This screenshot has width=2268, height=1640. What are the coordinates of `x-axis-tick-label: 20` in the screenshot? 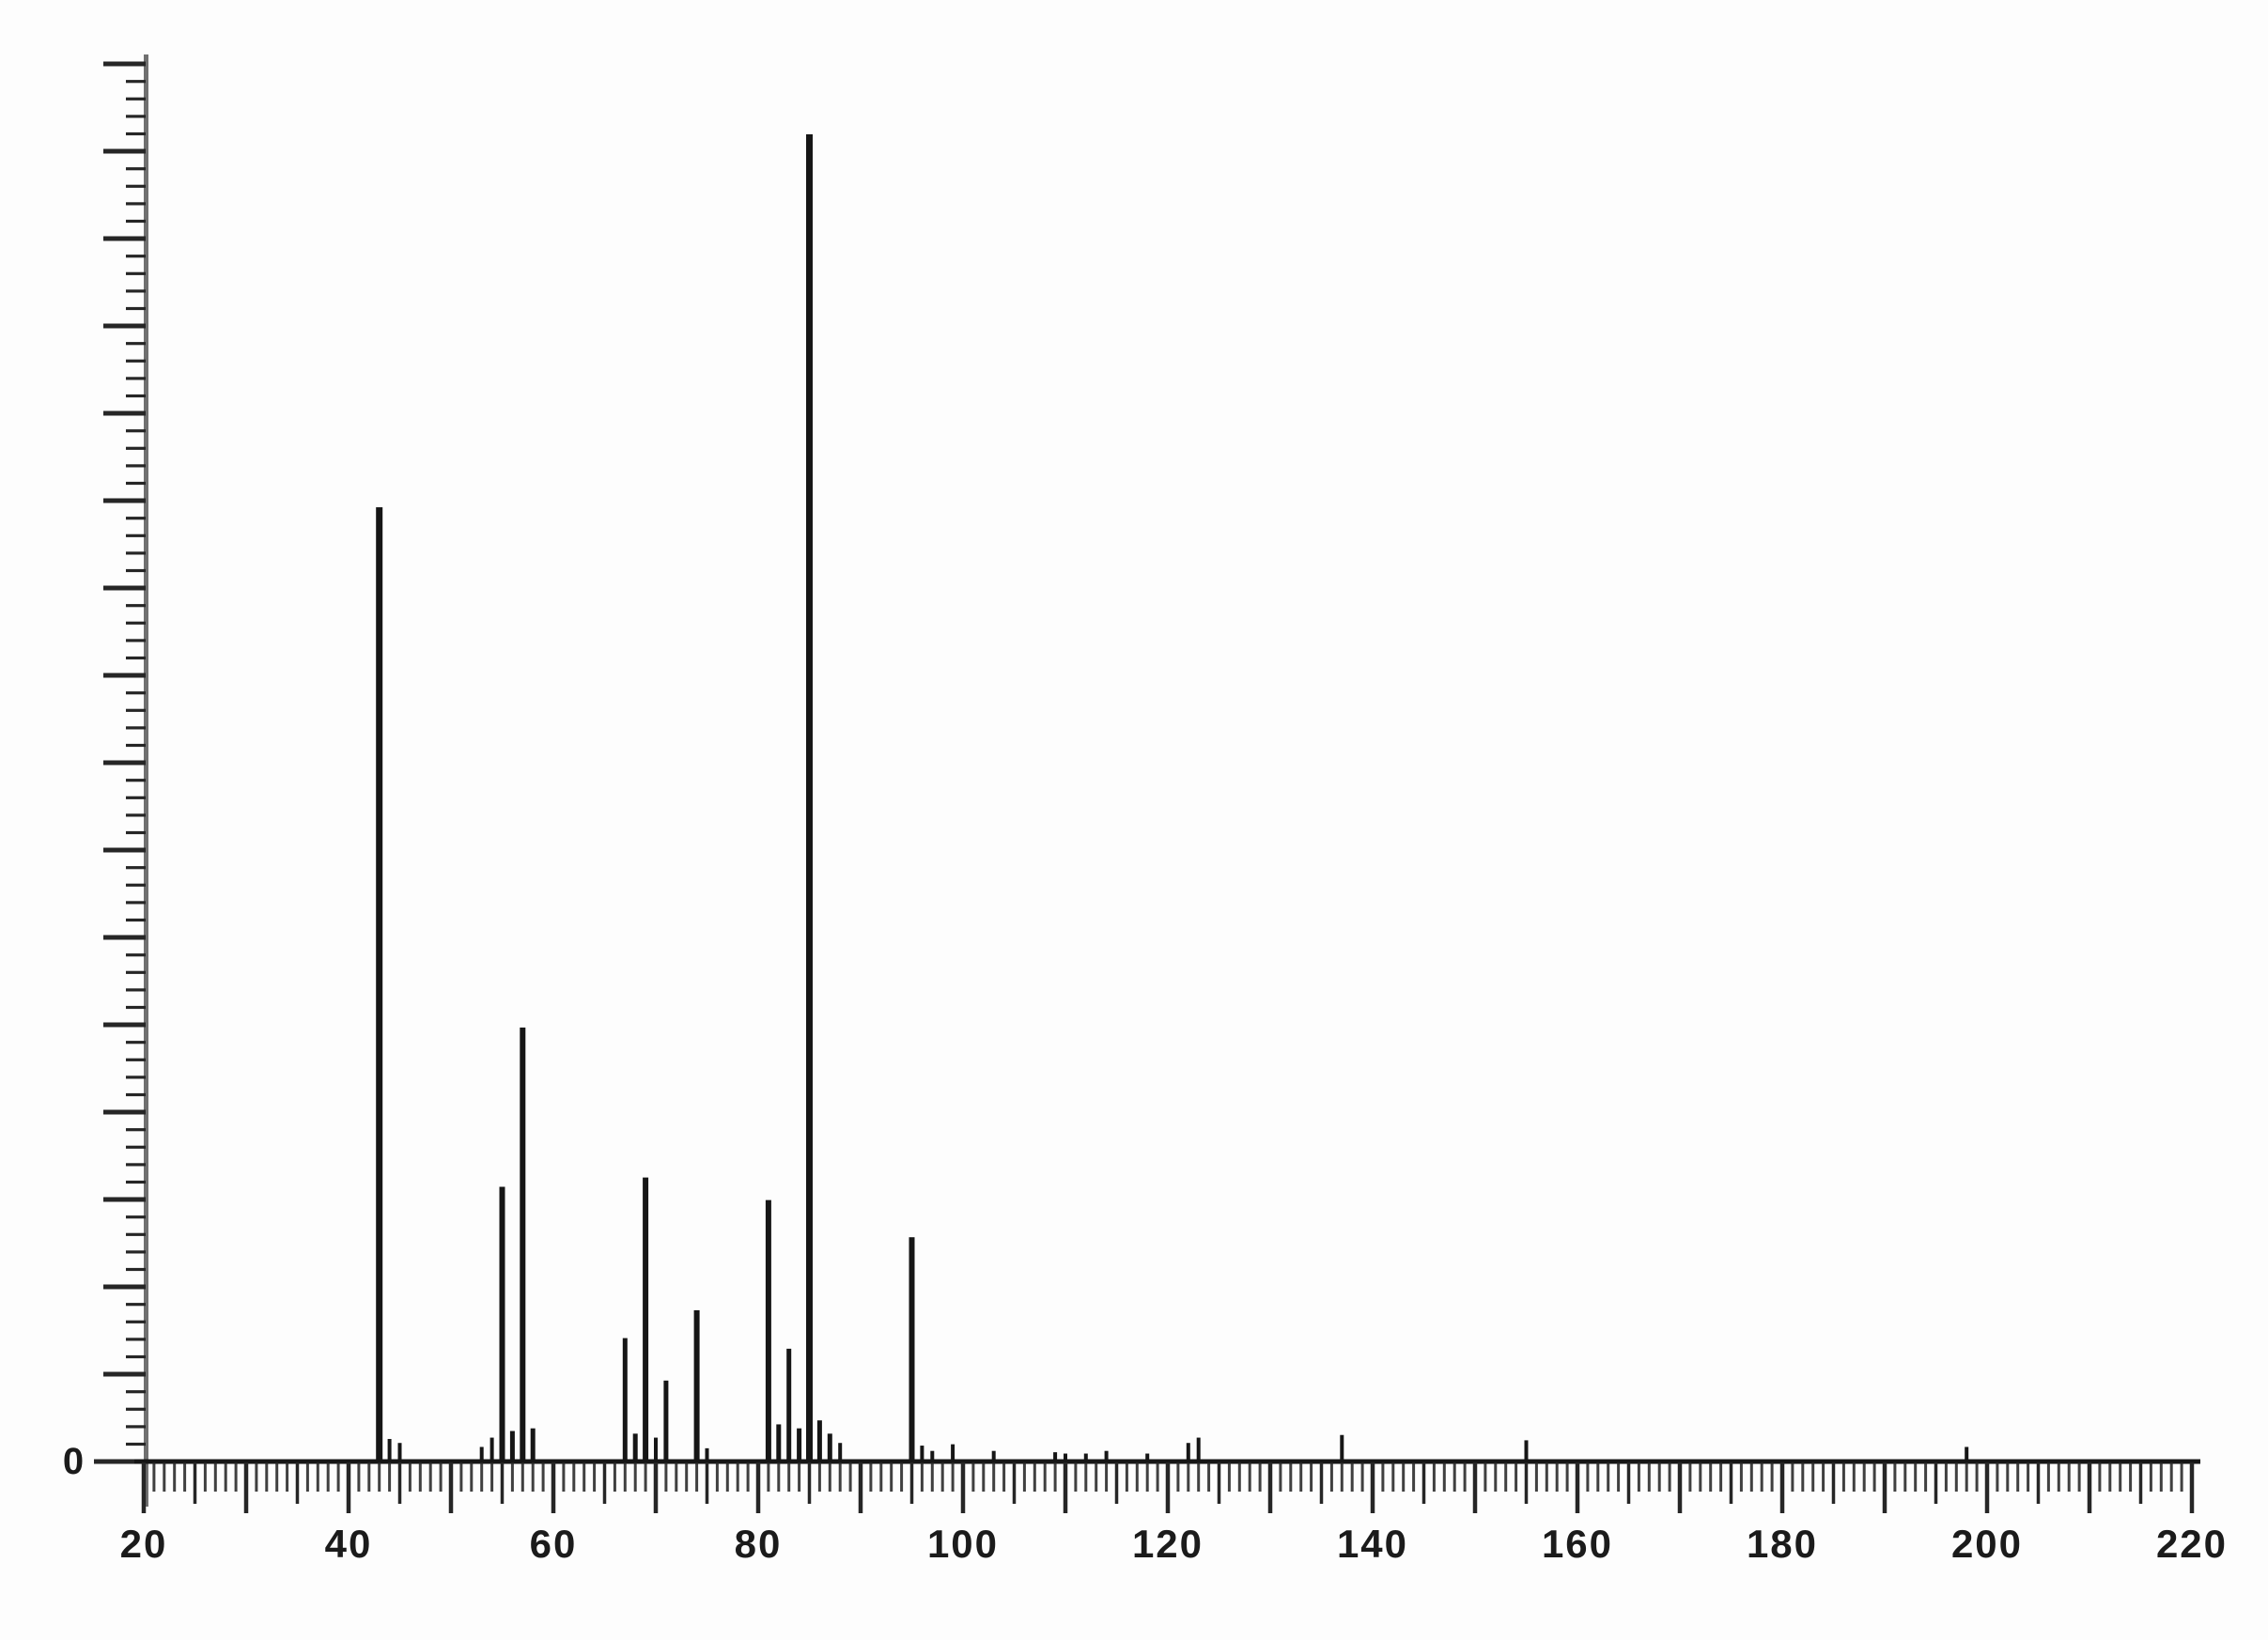 It's located at (144, 1544).